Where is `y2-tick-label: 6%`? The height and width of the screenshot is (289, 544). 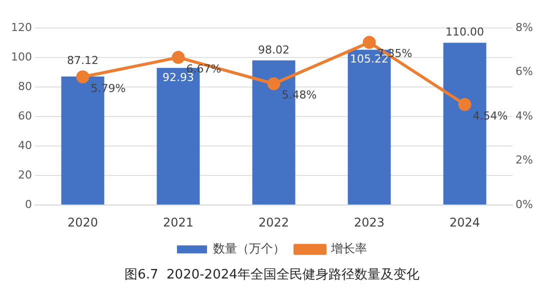
y2-tick-label: 6% is located at coordinates (524, 71).